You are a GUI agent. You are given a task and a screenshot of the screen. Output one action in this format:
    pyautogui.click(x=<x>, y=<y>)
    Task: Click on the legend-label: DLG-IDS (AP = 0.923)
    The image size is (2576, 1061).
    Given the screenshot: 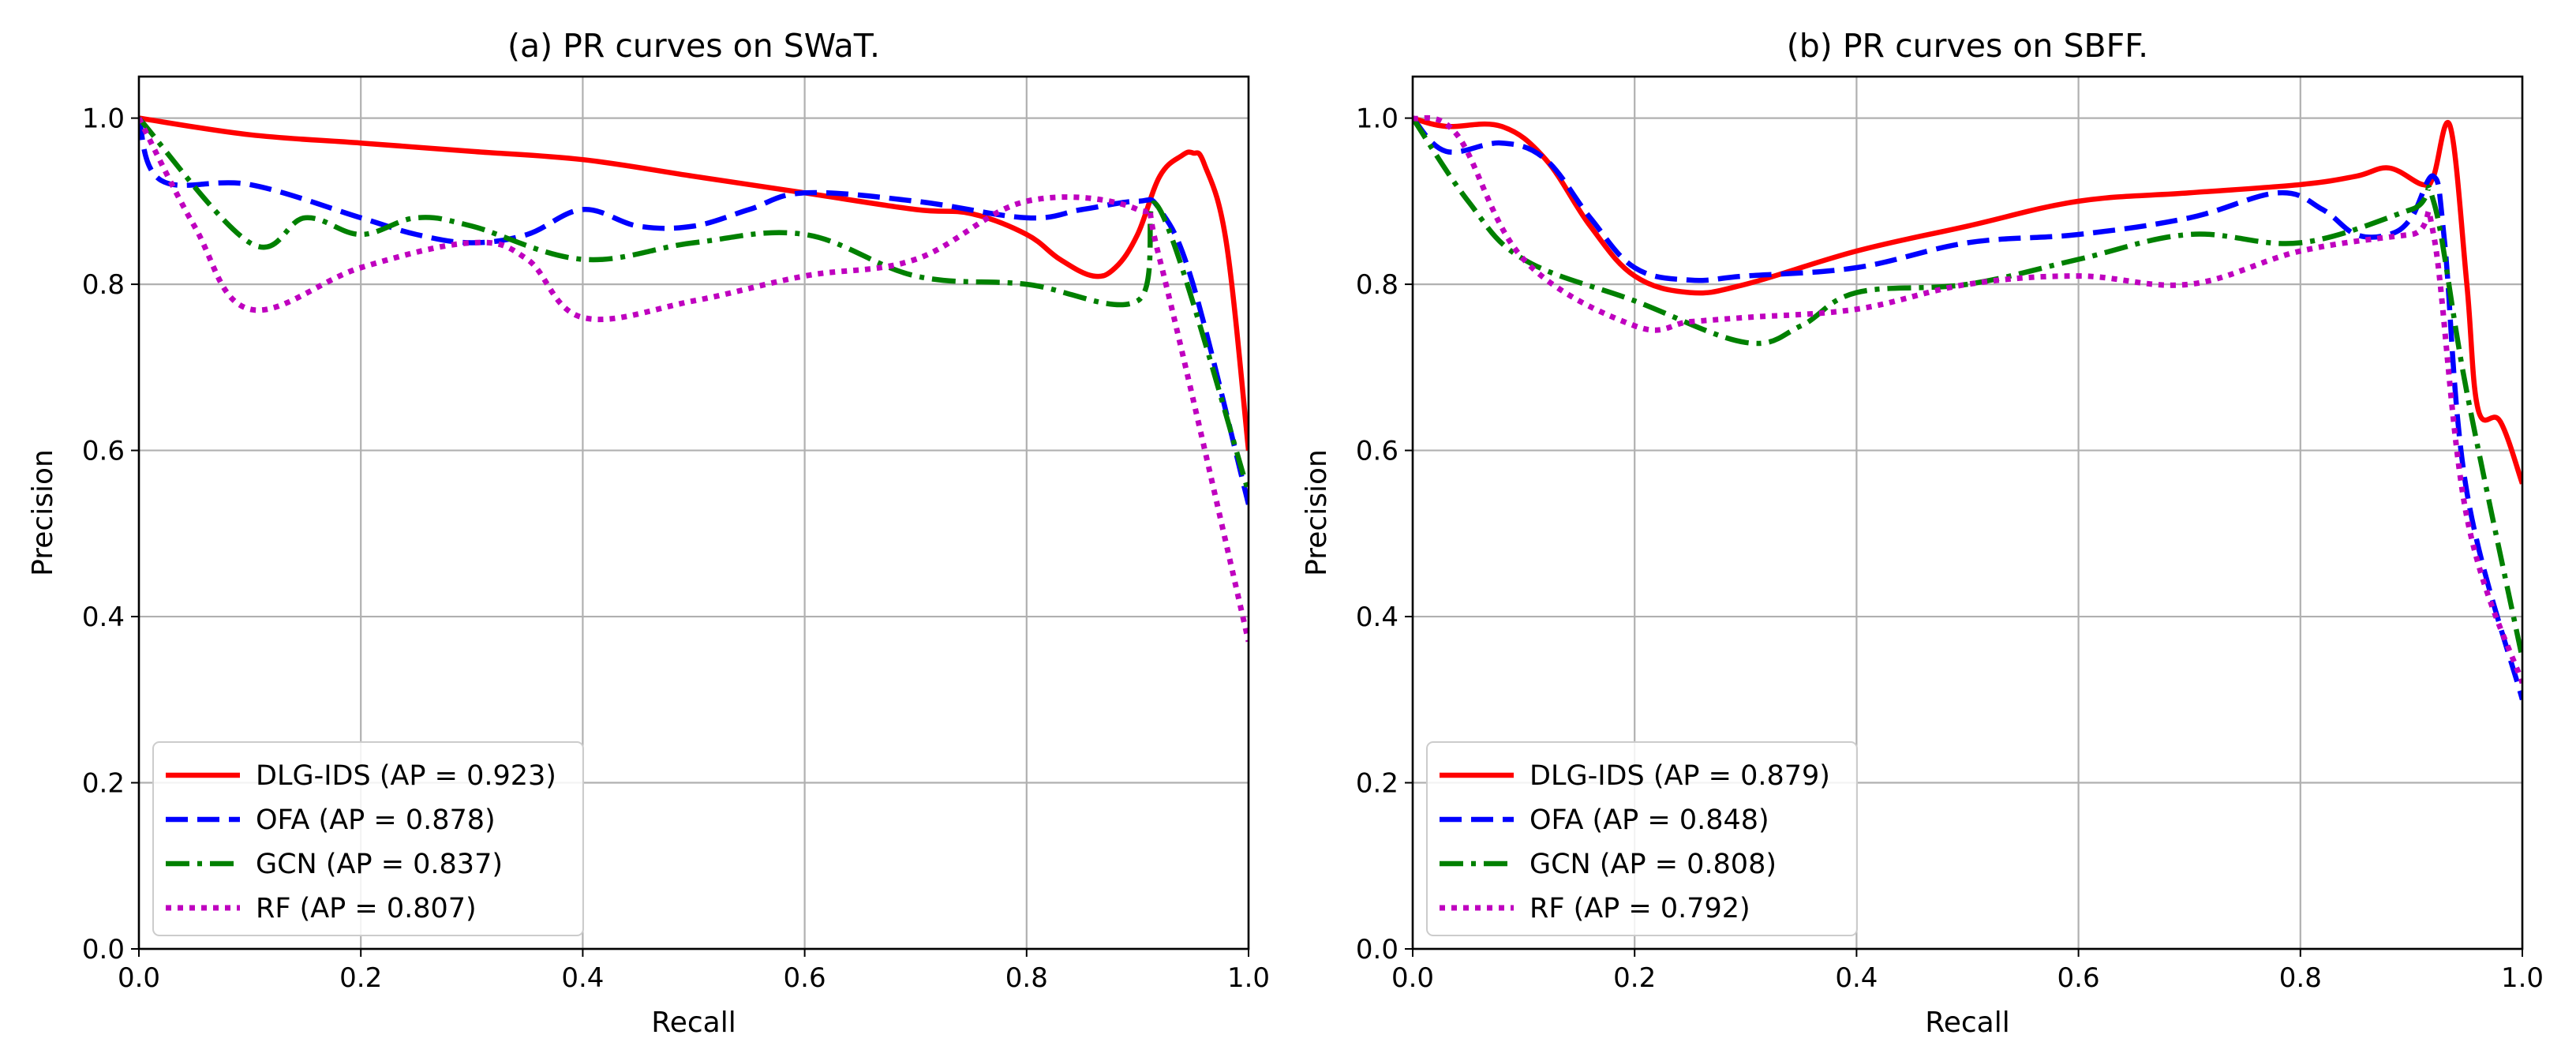 What is the action you would take?
    pyautogui.click(x=406, y=776)
    